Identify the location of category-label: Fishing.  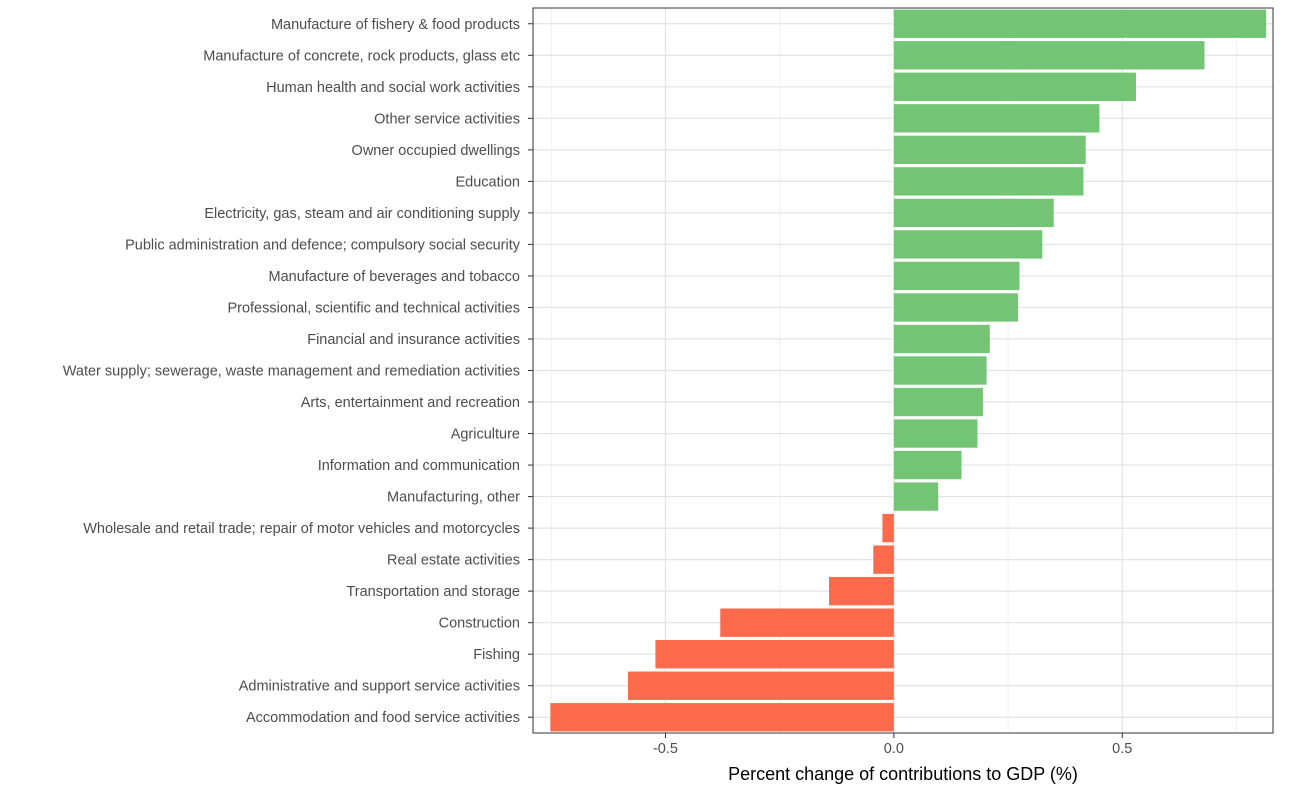
(496, 655).